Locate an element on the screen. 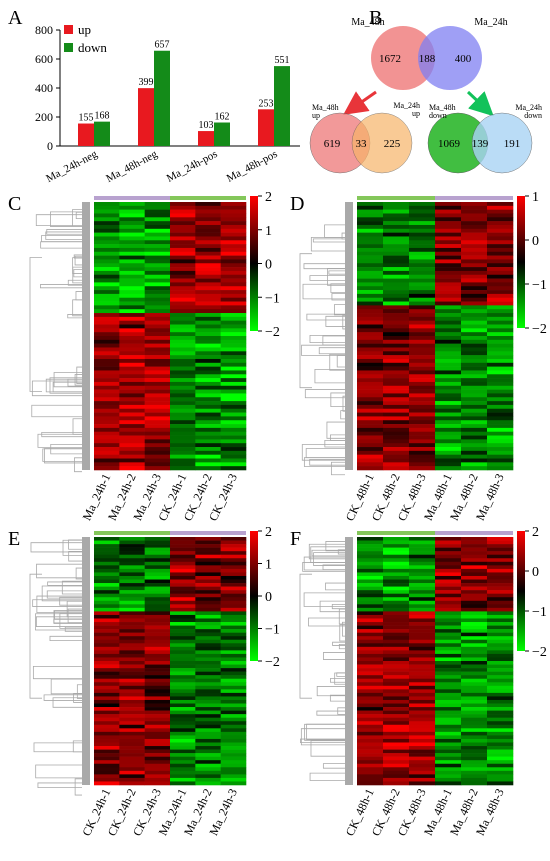  legend-label-up: up is located at coordinates (84, 29).